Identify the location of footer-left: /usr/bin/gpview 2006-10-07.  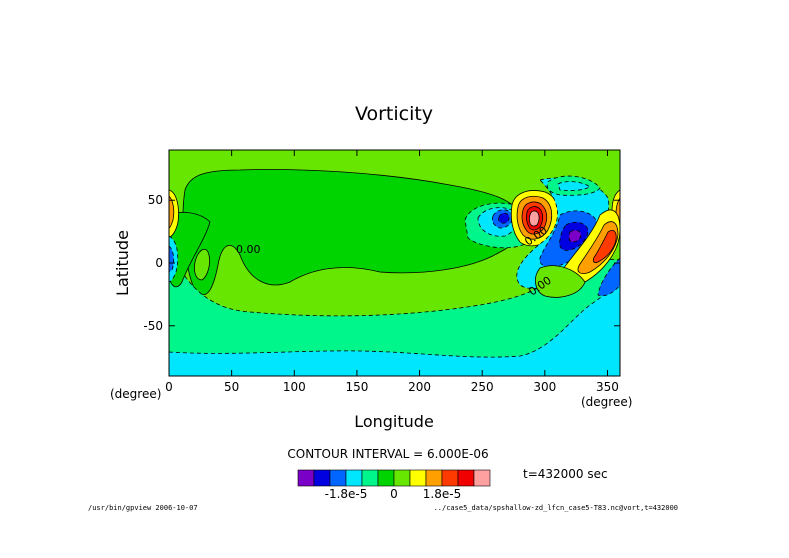
(143, 508).